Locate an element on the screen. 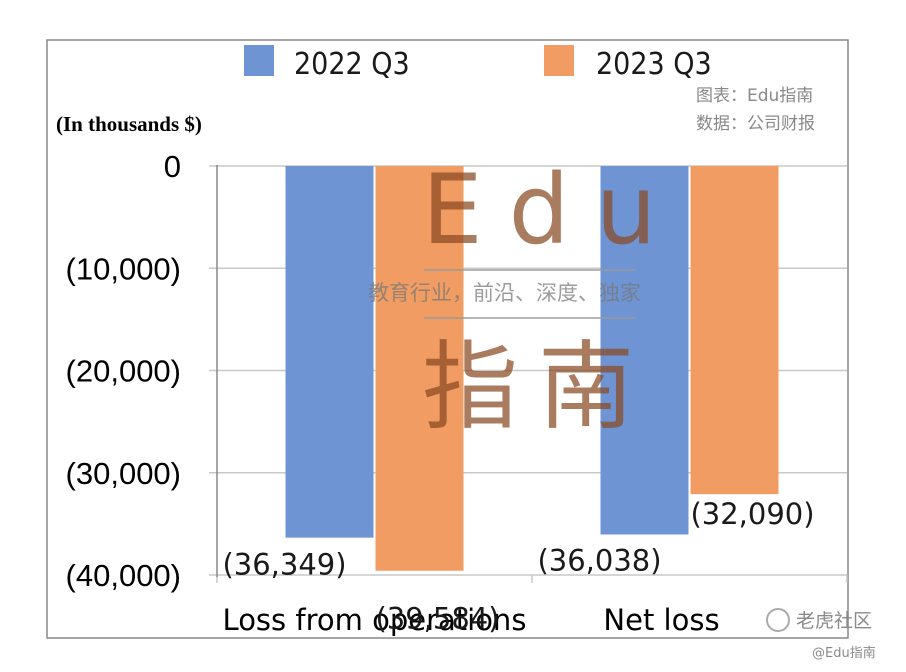 The width and height of the screenshot is (906, 672). y-tick-label-0: 0 is located at coordinates (172, 166).